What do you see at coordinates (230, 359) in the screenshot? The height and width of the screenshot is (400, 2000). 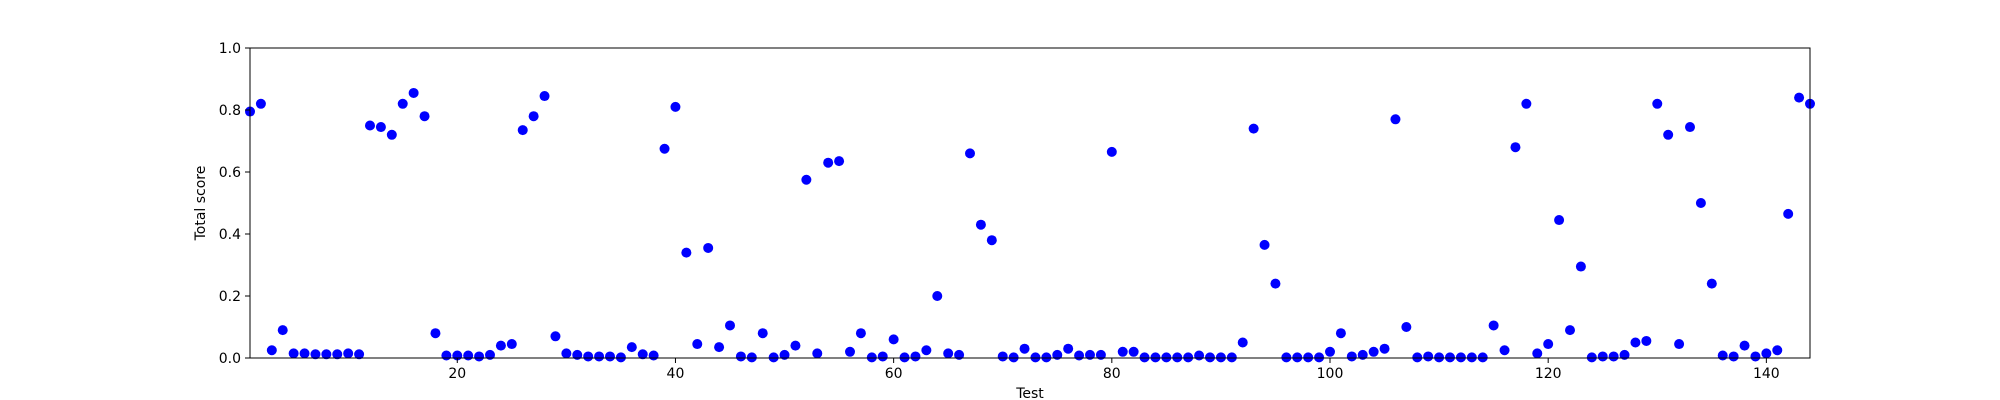 I see `y-tick-label: 0.0` at bounding box center [230, 359].